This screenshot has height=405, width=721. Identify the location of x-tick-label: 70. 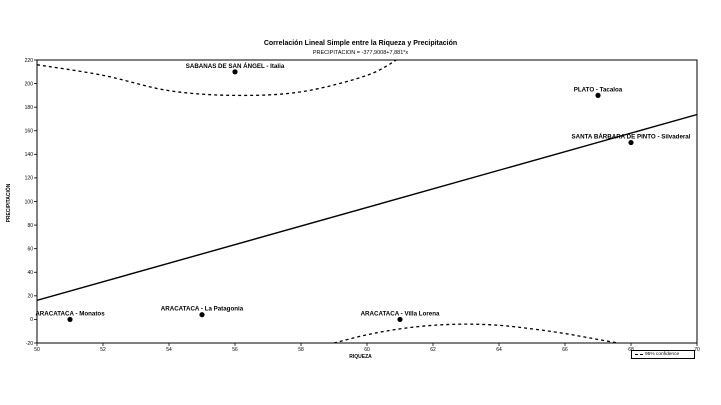
(697, 350).